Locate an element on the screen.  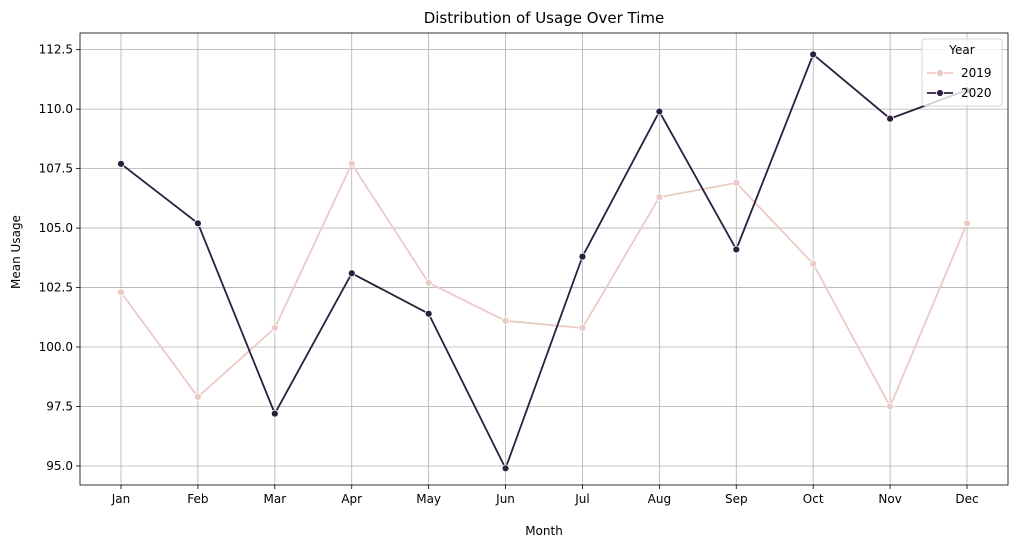
legend-label: 2019 is located at coordinates (976, 73).